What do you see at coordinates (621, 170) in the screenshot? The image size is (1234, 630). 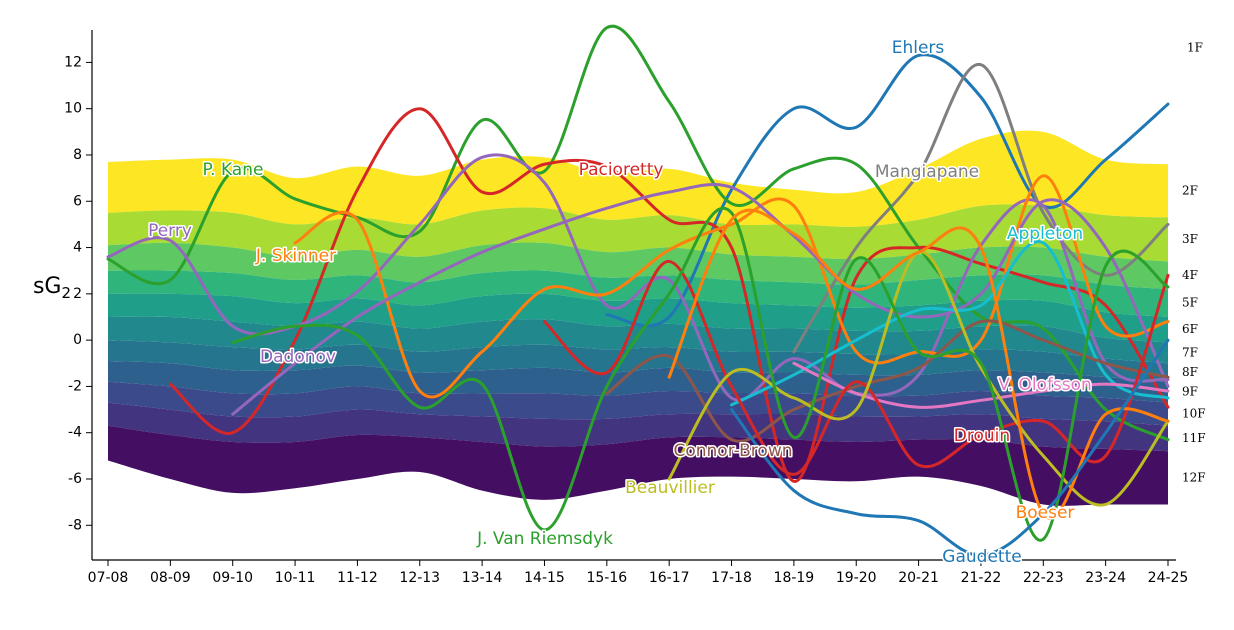 I see `player-label: Pacioretty` at bounding box center [621, 170].